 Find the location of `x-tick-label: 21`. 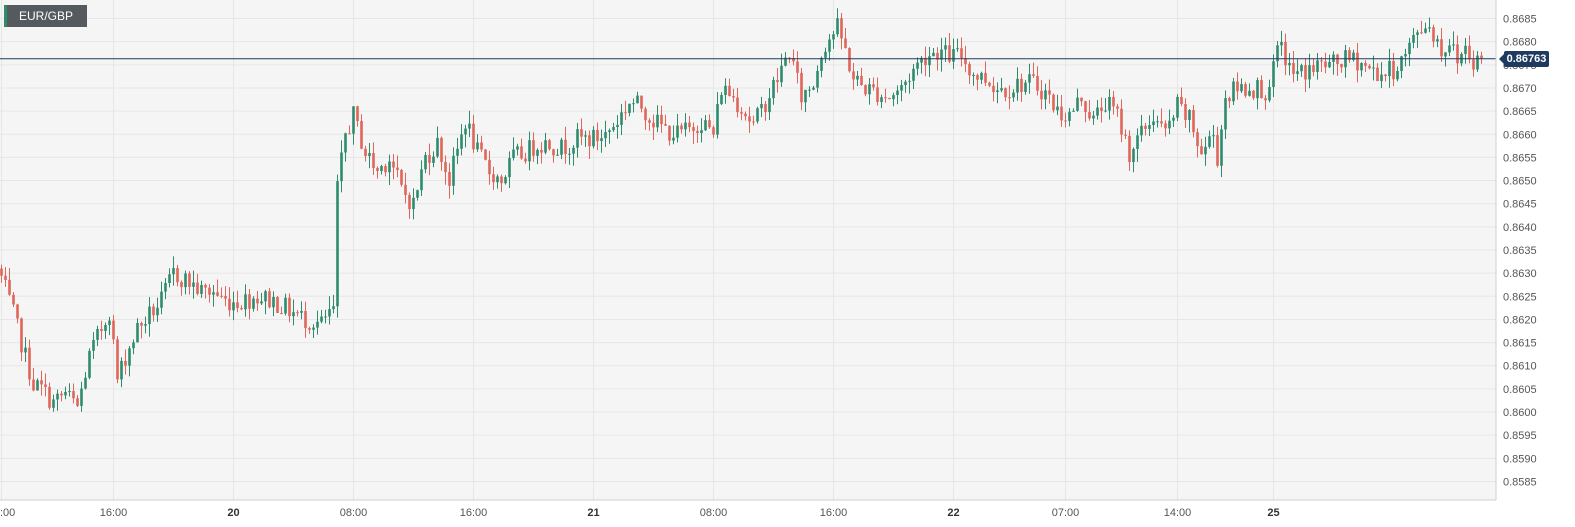

x-tick-label: 21 is located at coordinates (593, 513).